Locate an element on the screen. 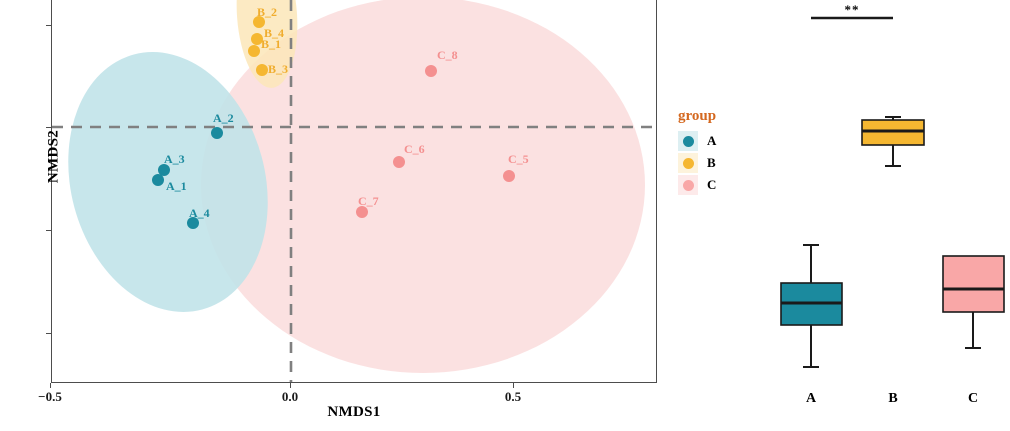 Image resolution: width=1010 pixels, height=431 pixels. legend-key-b is located at coordinates (688, 163).